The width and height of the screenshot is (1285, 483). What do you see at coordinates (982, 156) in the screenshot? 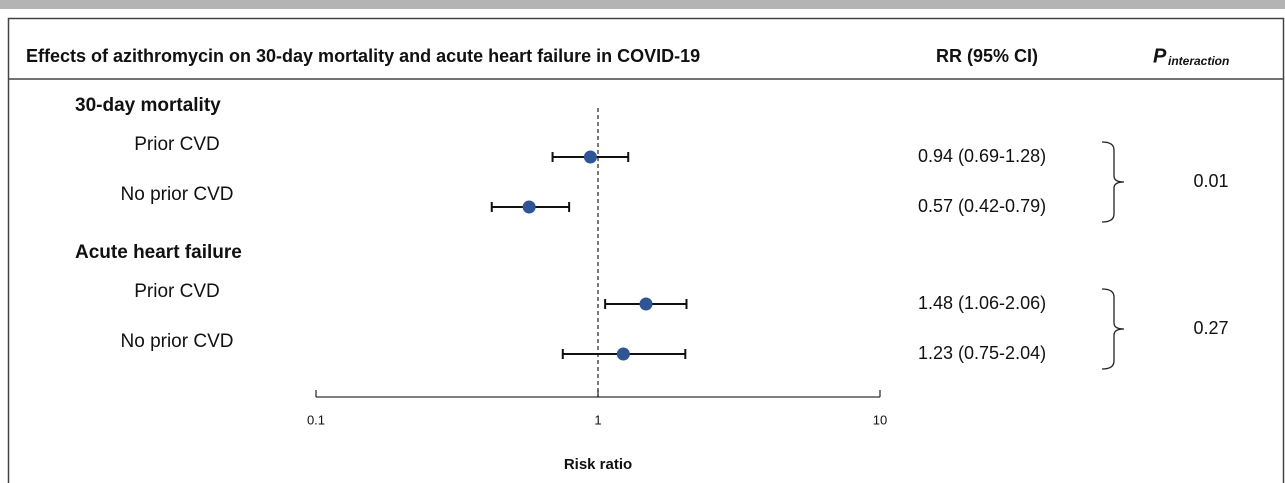
I see `value-label: 0.94 (0.69-1.28)` at bounding box center [982, 156].